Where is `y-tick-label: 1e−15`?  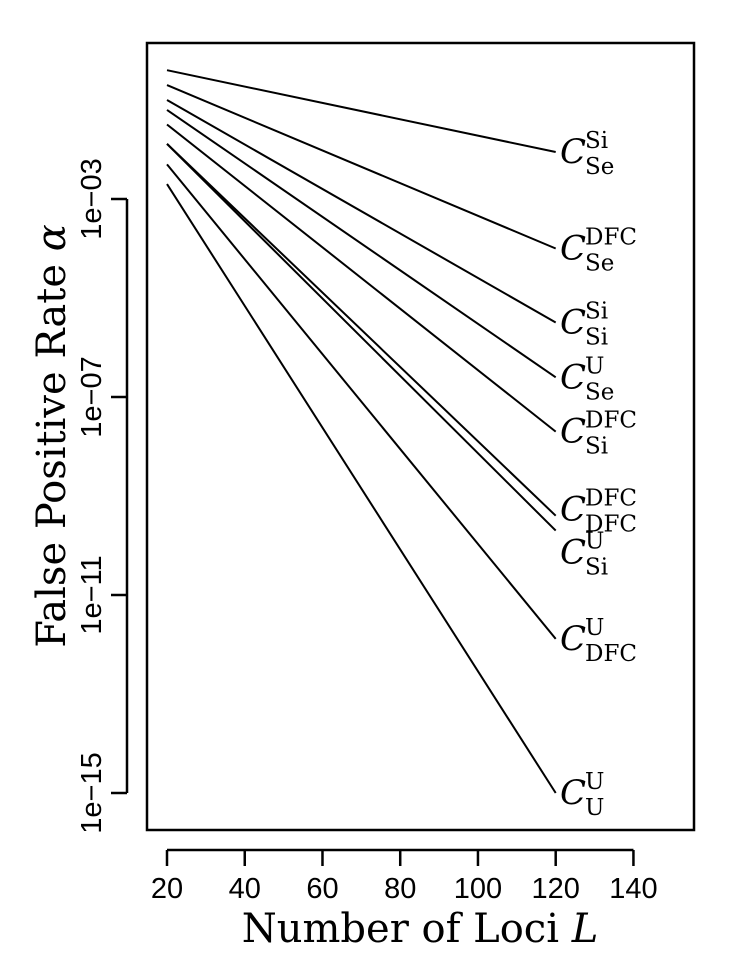
y-tick-label: 1e−15 is located at coordinates (92, 792).